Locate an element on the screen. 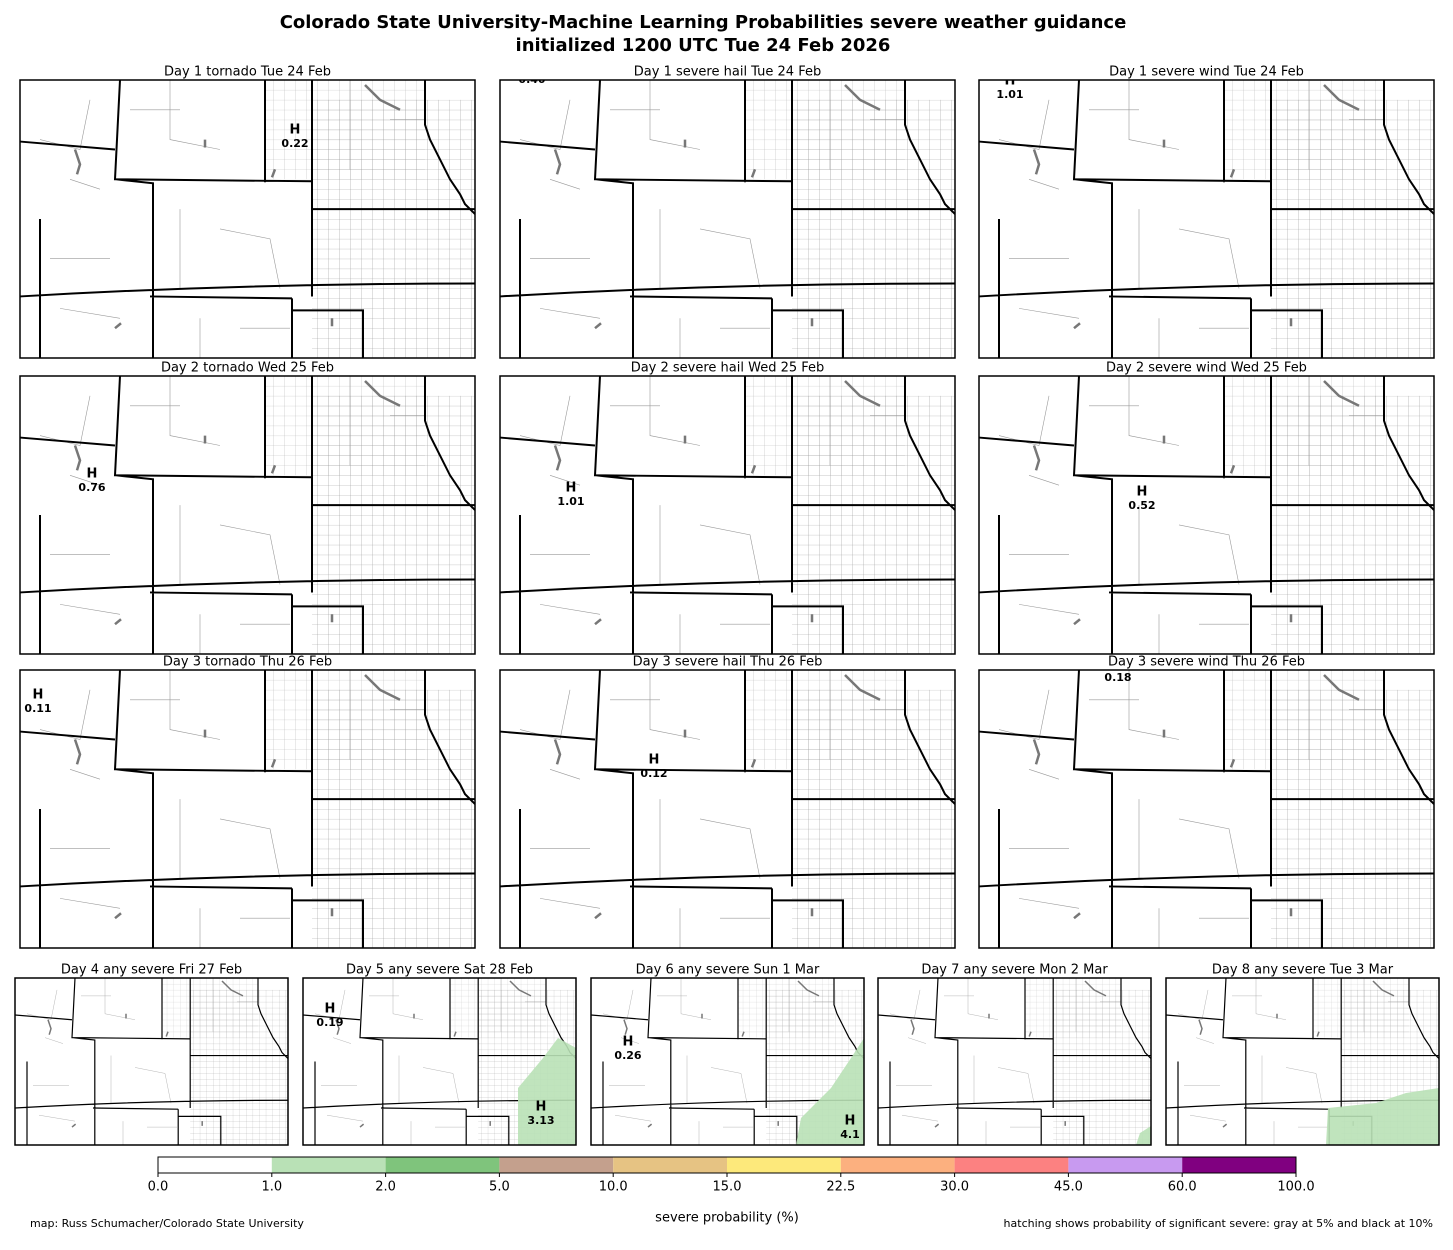 Image resolution: width=1453 pixels, height=1250 pixels. high-value: 0.11 is located at coordinates (37, 708).